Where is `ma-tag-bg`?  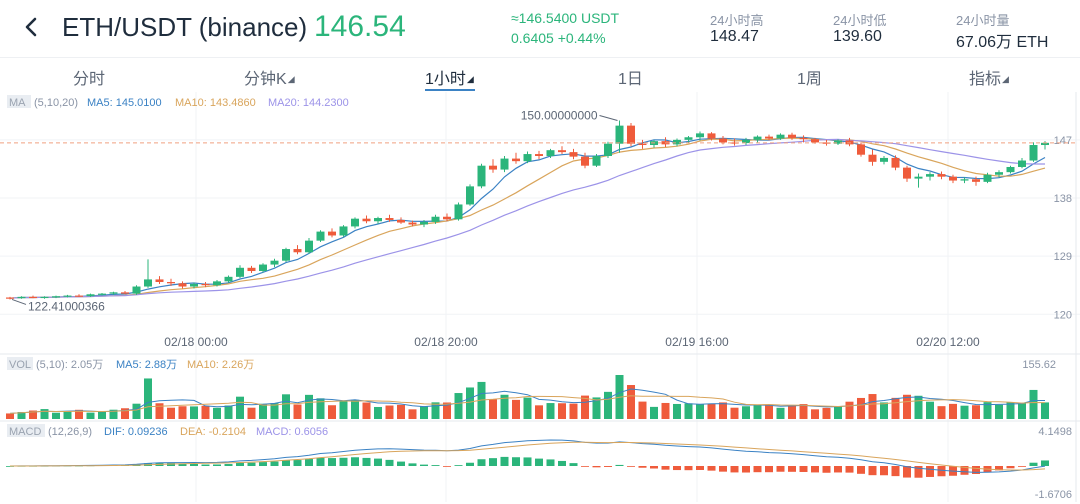 ma-tag-bg is located at coordinates (19, 101).